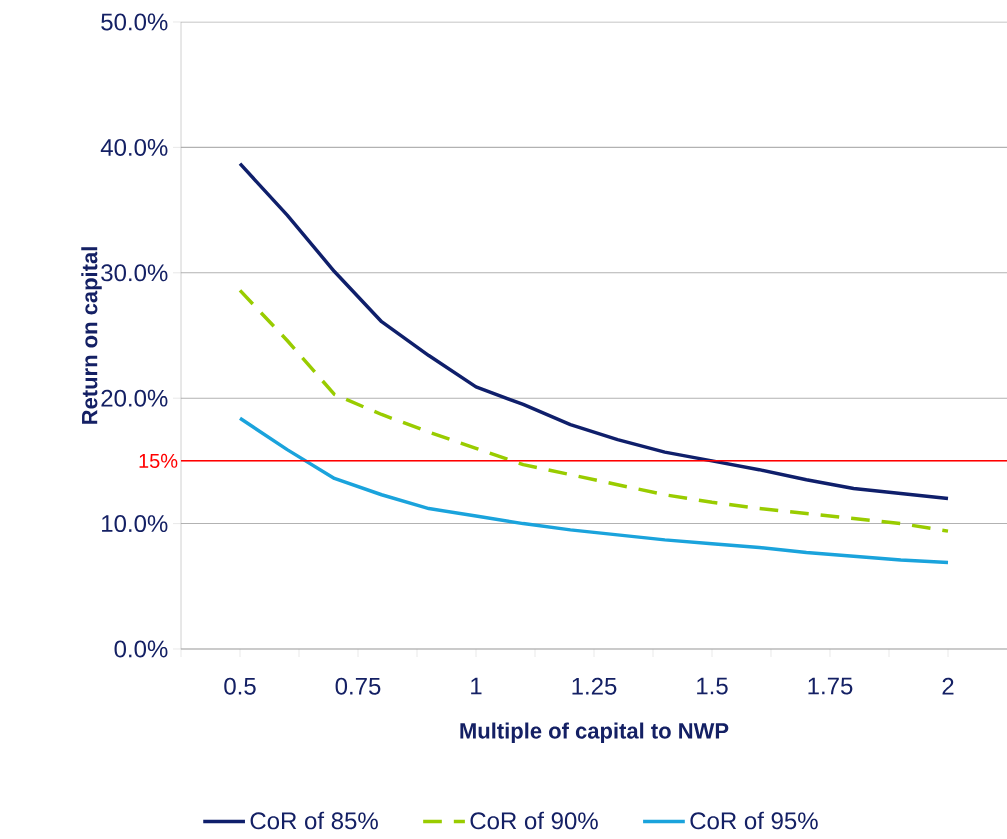  I want to click on x-tick-label: 1.75, so click(830, 686).